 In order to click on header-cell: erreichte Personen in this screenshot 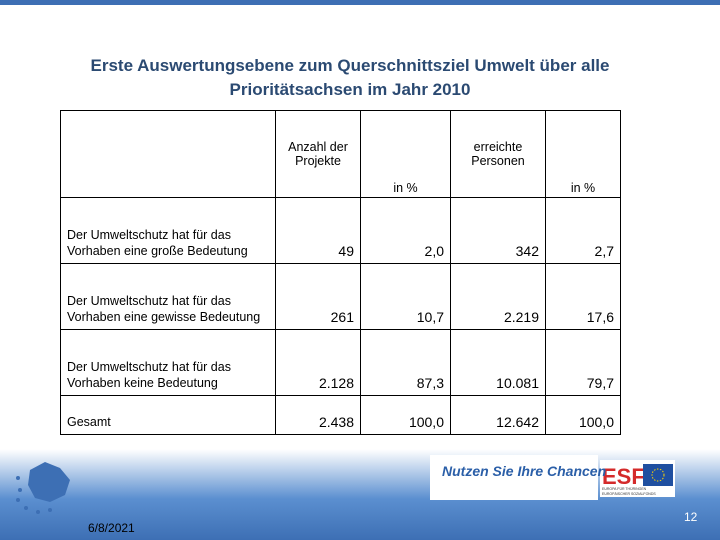, I will do `click(498, 154)`.